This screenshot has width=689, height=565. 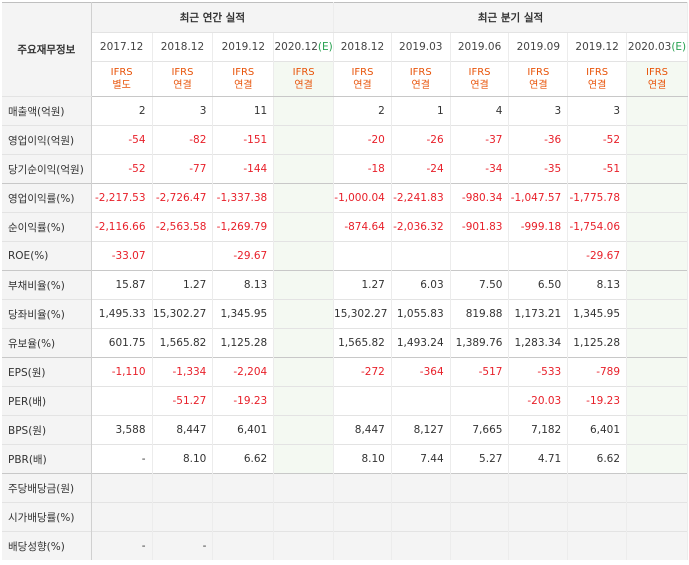 What do you see at coordinates (421, 459) in the screenshot?
I see `value-cell: 7.44` at bounding box center [421, 459].